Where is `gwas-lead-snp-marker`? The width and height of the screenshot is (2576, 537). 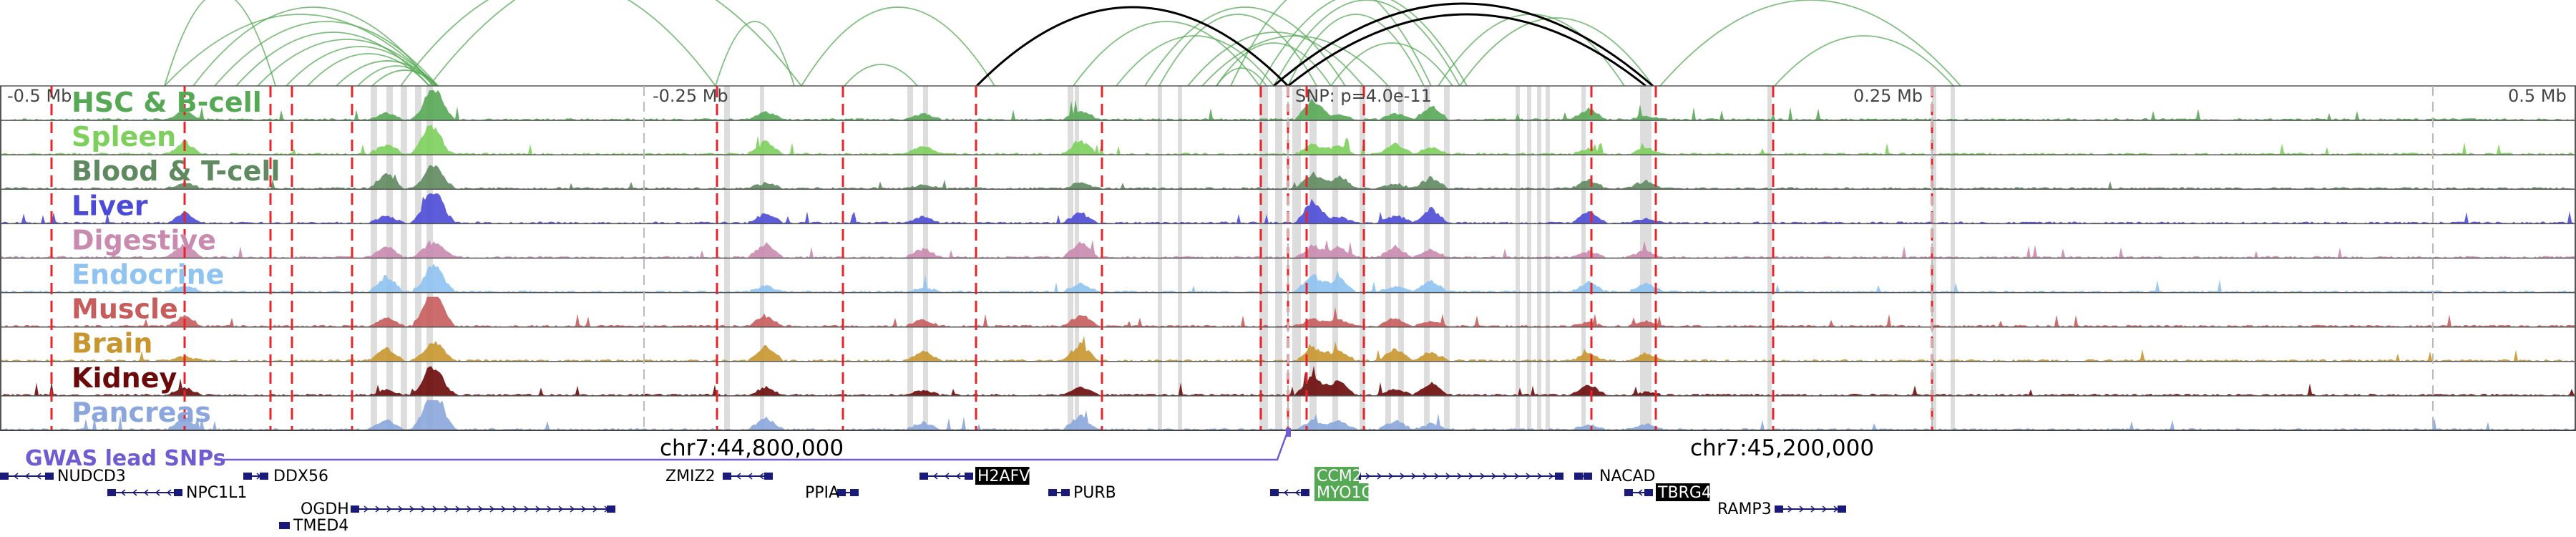 gwas-lead-snp-marker is located at coordinates (1288, 432).